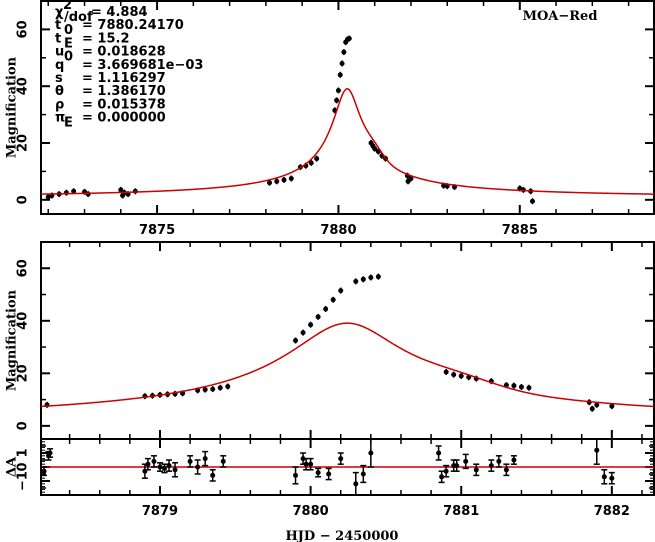  What do you see at coordinates (124, 118) in the screenshot?
I see `parameter-value: = 0.000000` at bounding box center [124, 118].